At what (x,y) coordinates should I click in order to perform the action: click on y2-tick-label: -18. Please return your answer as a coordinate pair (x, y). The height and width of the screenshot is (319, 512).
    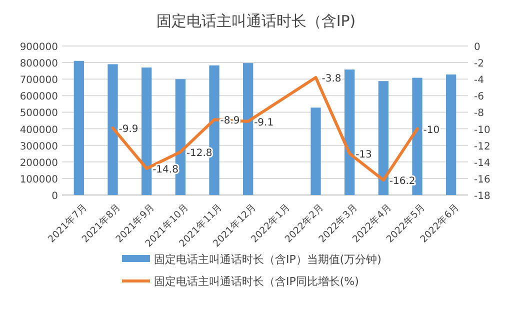
    Looking at the image, I should click on (482, 196).